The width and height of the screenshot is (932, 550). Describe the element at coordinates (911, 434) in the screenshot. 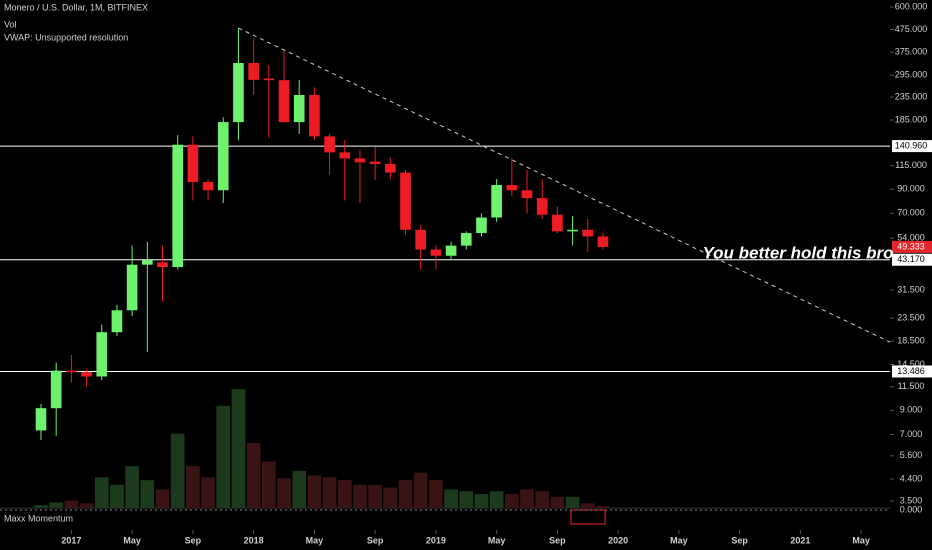

I see `y-tick-label: 7.000` at that location.